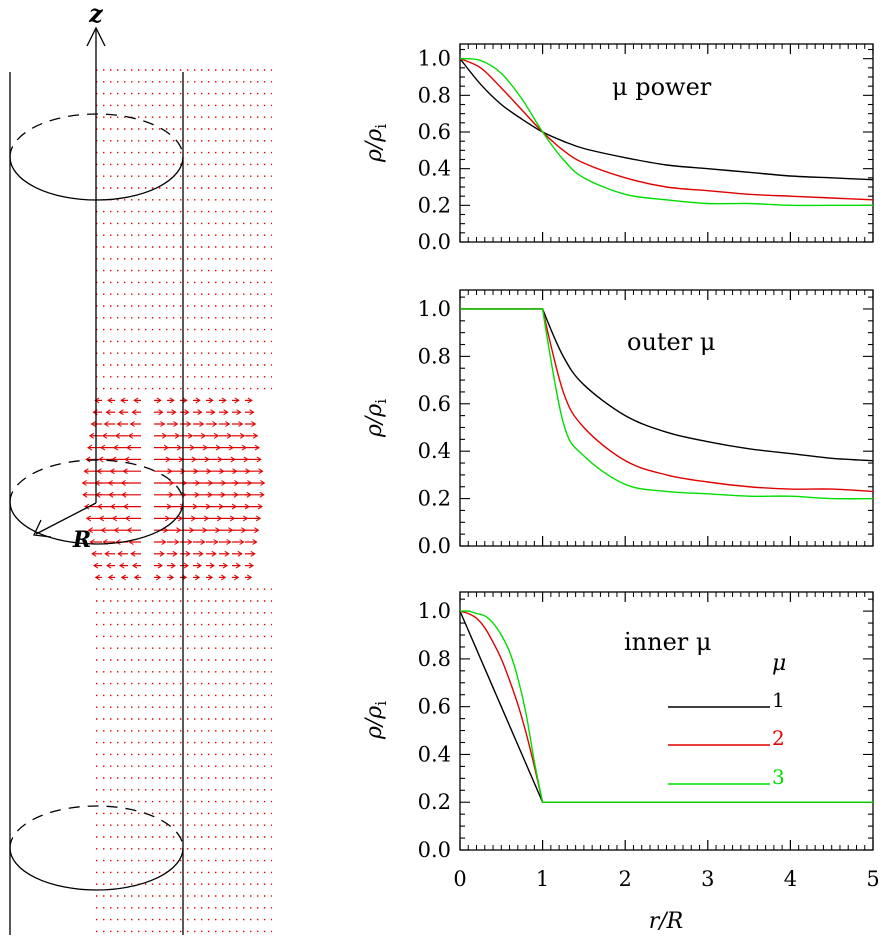  Describe the element at coordinates (376, 720) in the screenshot. I see `y-axis-label: ρ/ρi` at that location.